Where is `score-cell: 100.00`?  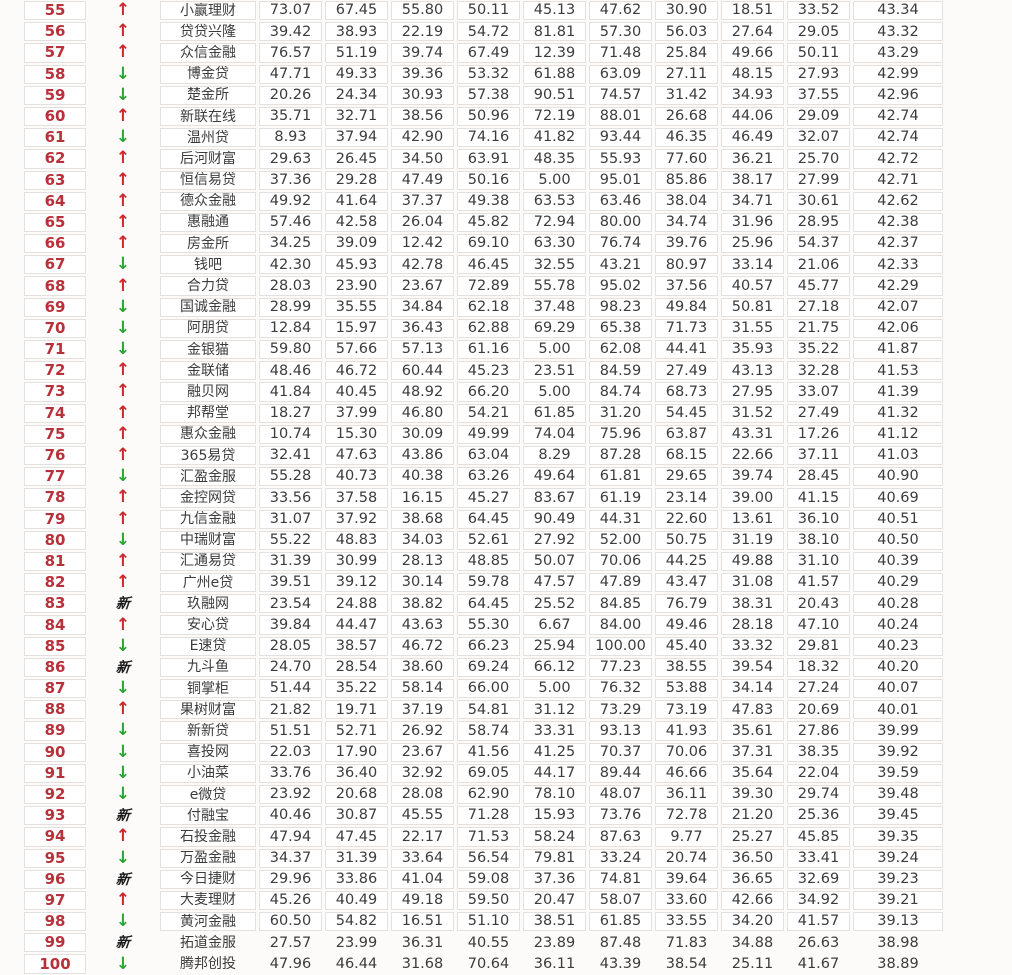
score-cell: 100.00 is located at coordinates (620, 646).